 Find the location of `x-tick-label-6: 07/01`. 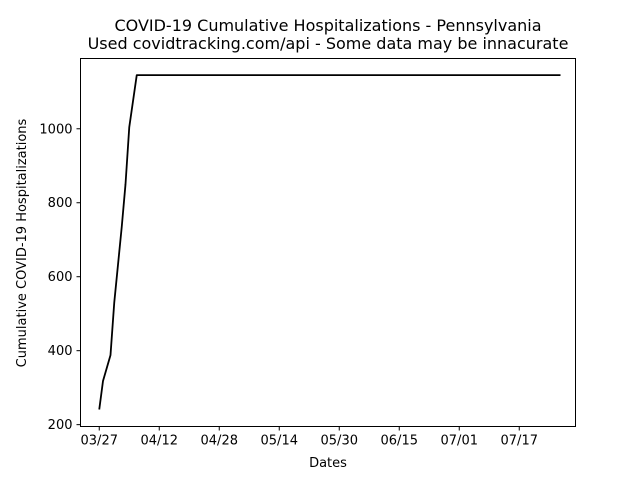

x-tick-label-6: 07/01 is located at coordinates (459, 441).